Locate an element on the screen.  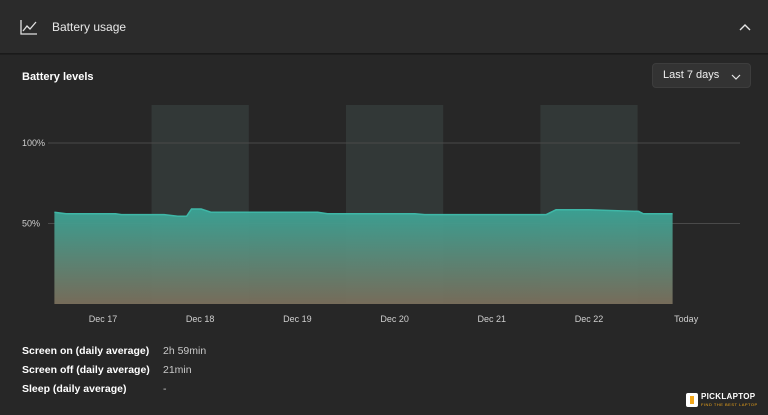
picklaptop-watermark: PICKLAPTOP FIND THE BEST LAPTOP is located at coordinates (725, 401).